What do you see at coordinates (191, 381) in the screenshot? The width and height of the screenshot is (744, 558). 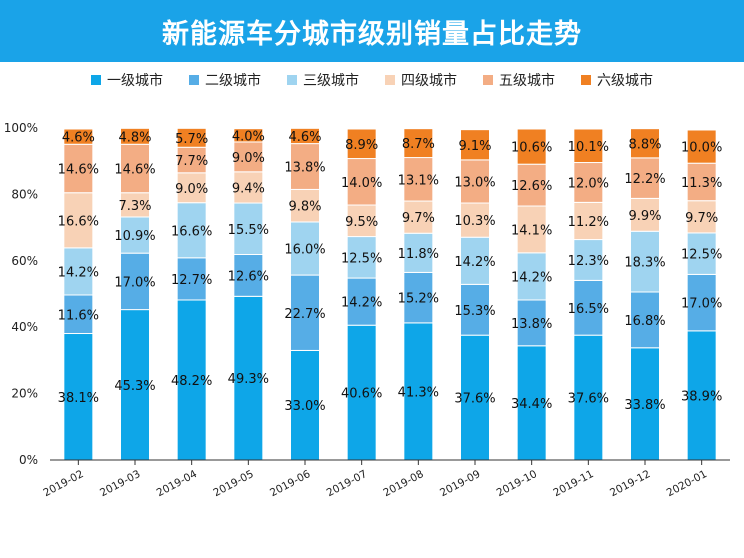 I see `data-label: 48.2%` at bounding box center [191, 381].